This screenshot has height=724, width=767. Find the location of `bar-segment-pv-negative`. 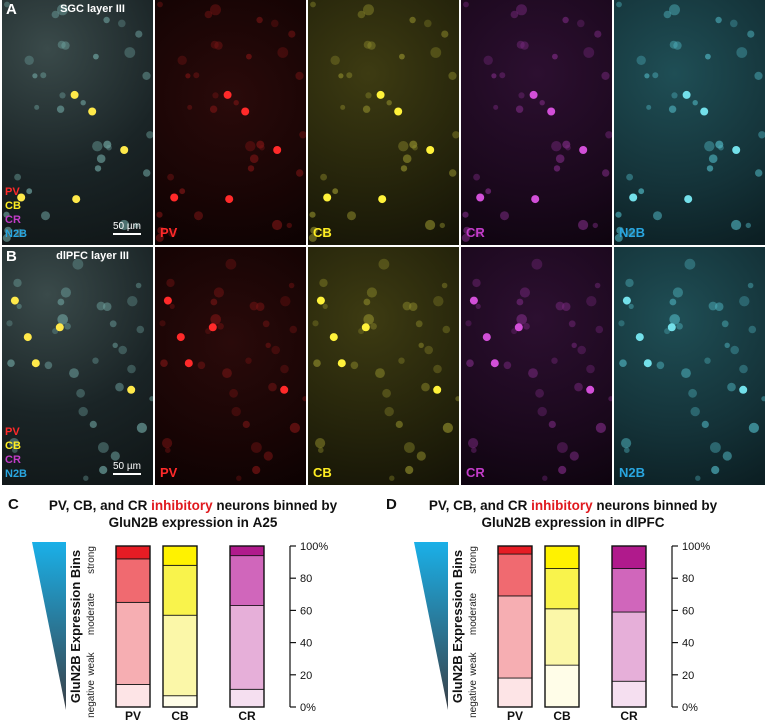

bar-segment-pv-negative is located at coordinates (515, 692).